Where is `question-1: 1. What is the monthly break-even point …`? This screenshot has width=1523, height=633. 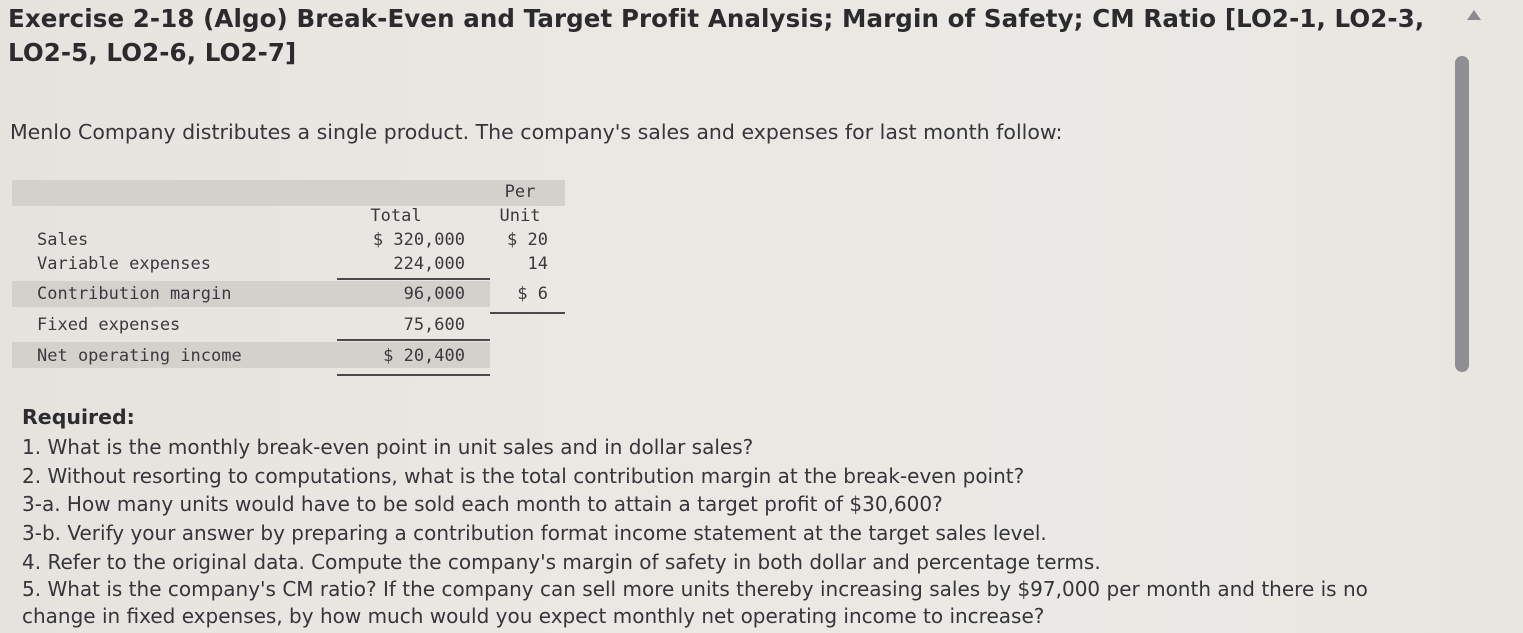 question-1: 1. What is the monthly break-even point … is located at coordinates (388, 447).